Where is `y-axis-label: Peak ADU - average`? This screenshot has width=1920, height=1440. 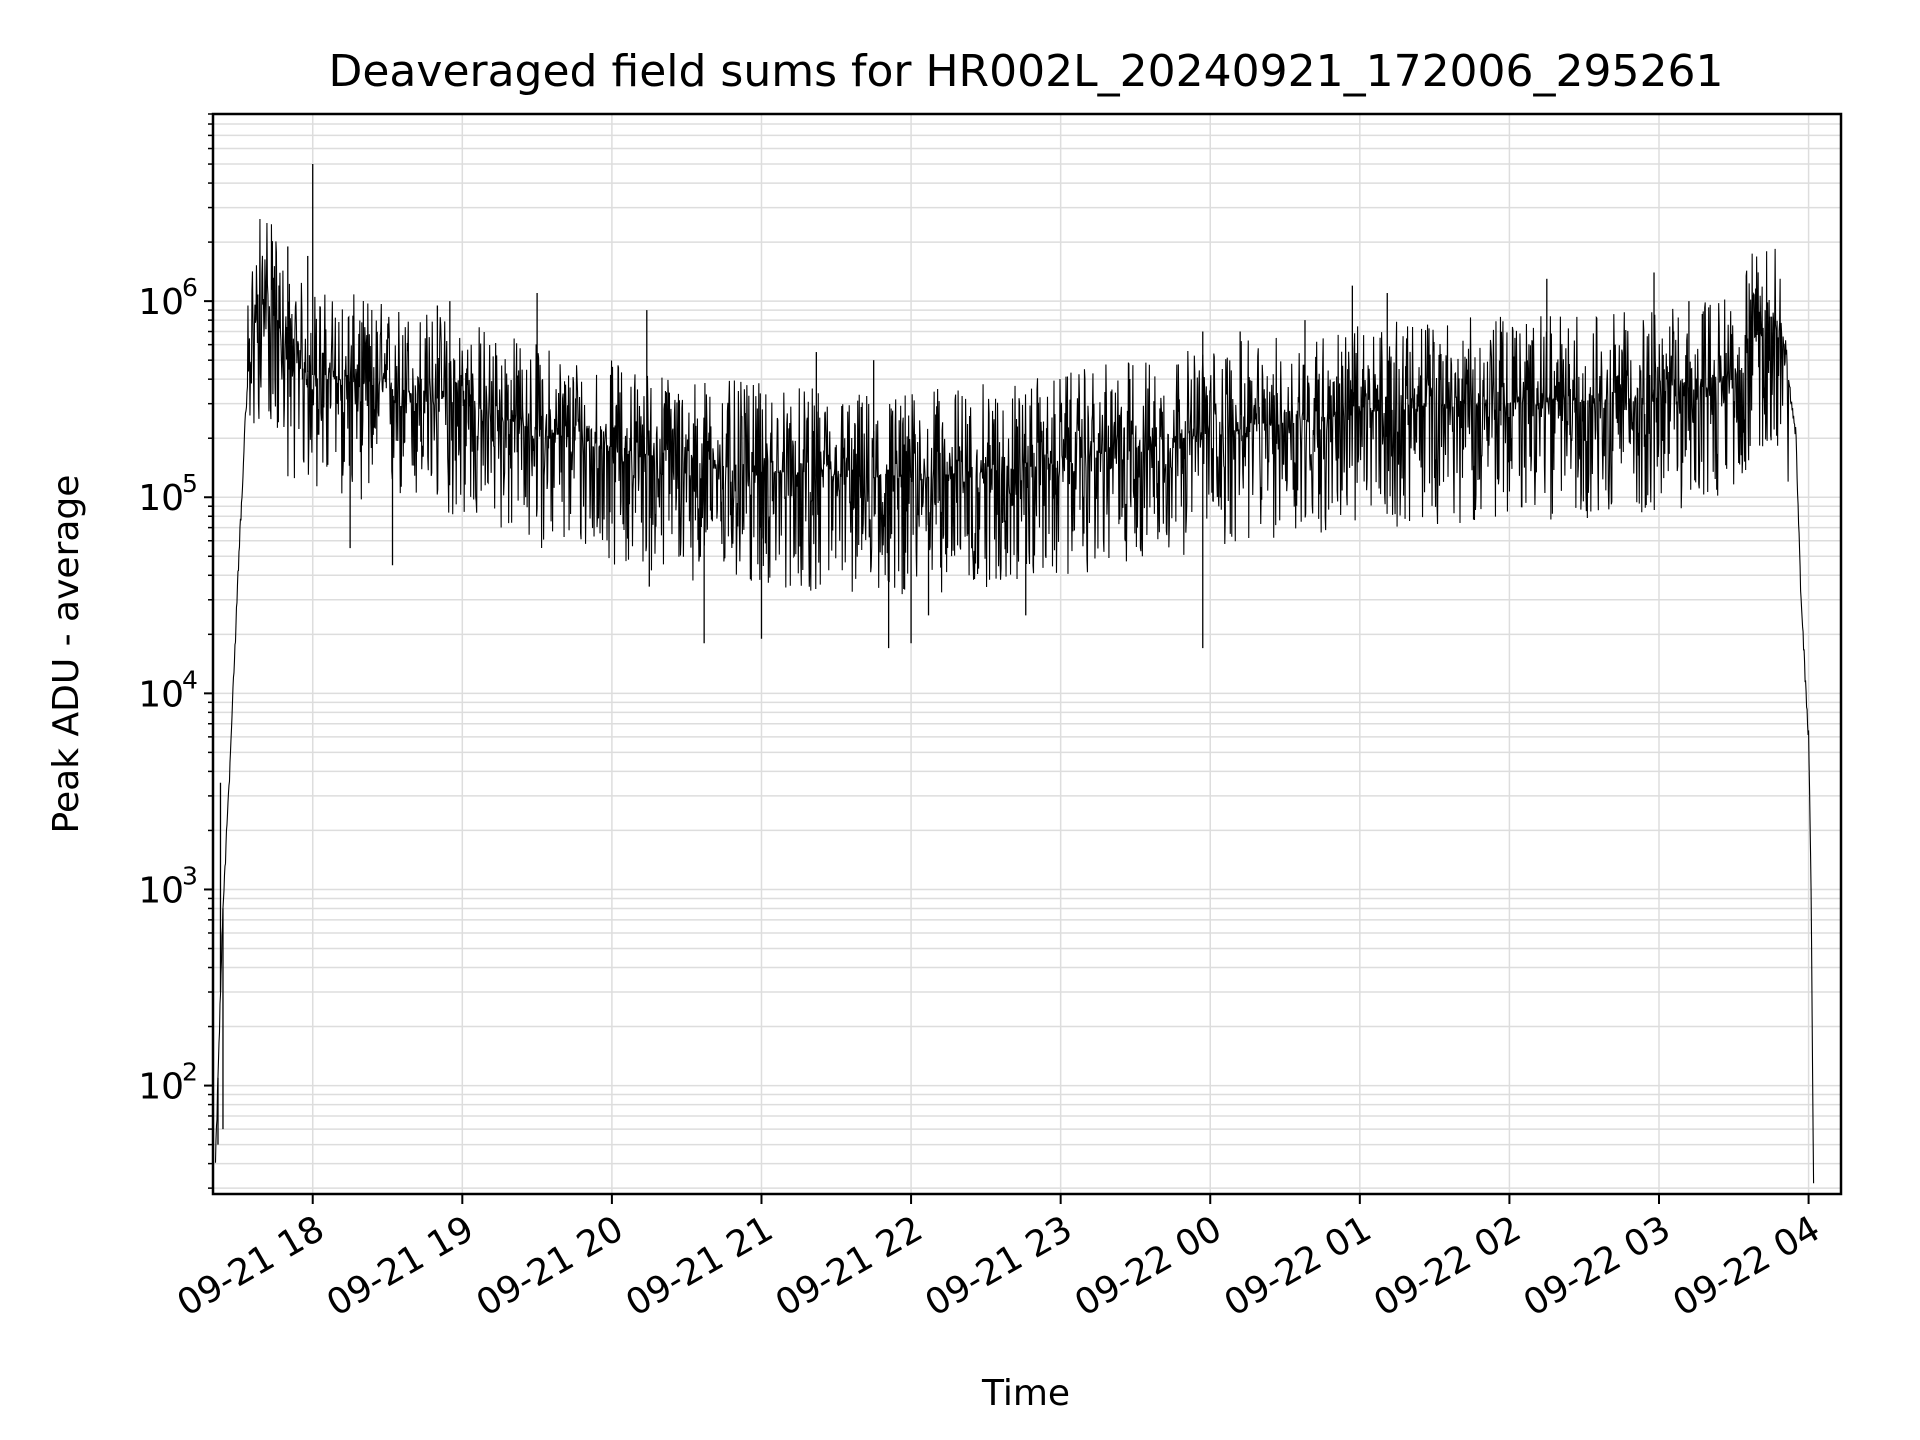 y-axis-label: Peak ADU - average is located at coordinates (66, 654).